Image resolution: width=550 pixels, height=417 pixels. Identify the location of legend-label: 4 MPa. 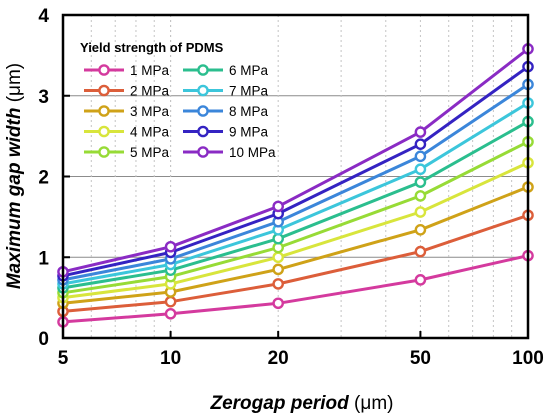
(150, 132).